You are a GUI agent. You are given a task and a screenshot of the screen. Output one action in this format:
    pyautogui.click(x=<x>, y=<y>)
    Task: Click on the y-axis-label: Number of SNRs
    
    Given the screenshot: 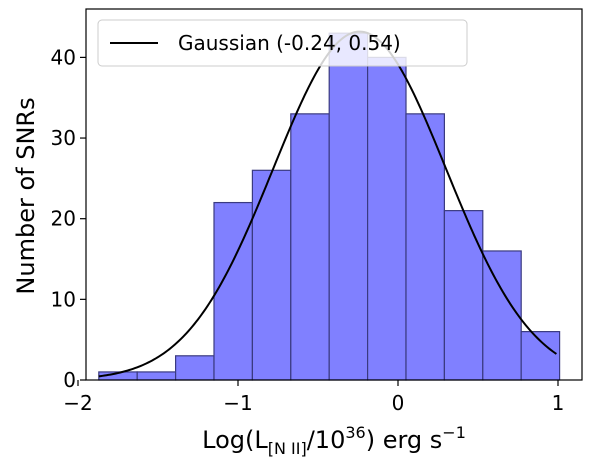 What is the action you would take?
    pyautogui.click(x=26, y=195)
    